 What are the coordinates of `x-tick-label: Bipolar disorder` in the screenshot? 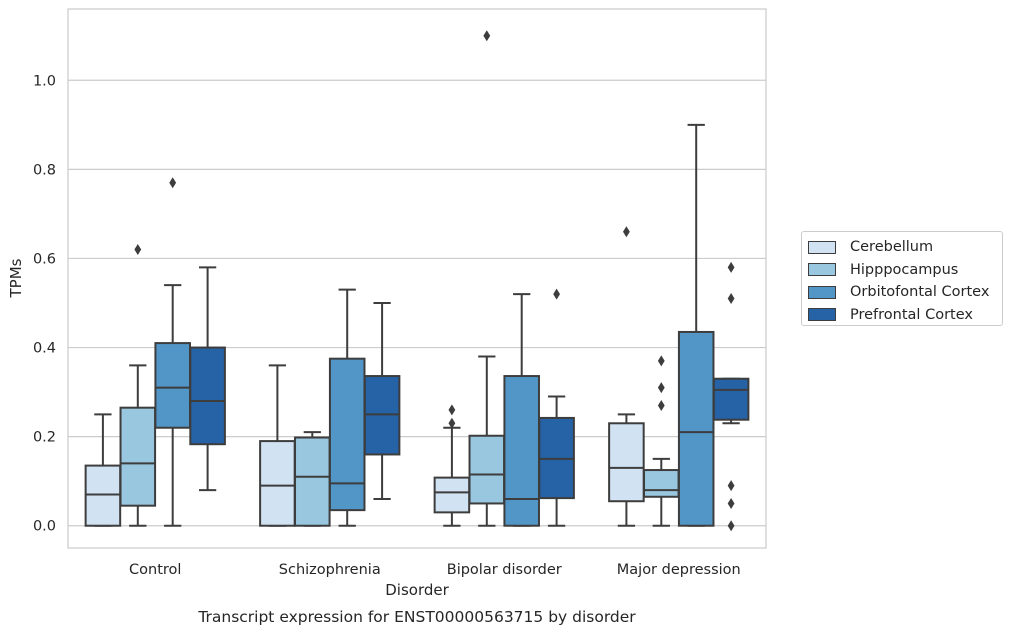 It's located at (504, 570).